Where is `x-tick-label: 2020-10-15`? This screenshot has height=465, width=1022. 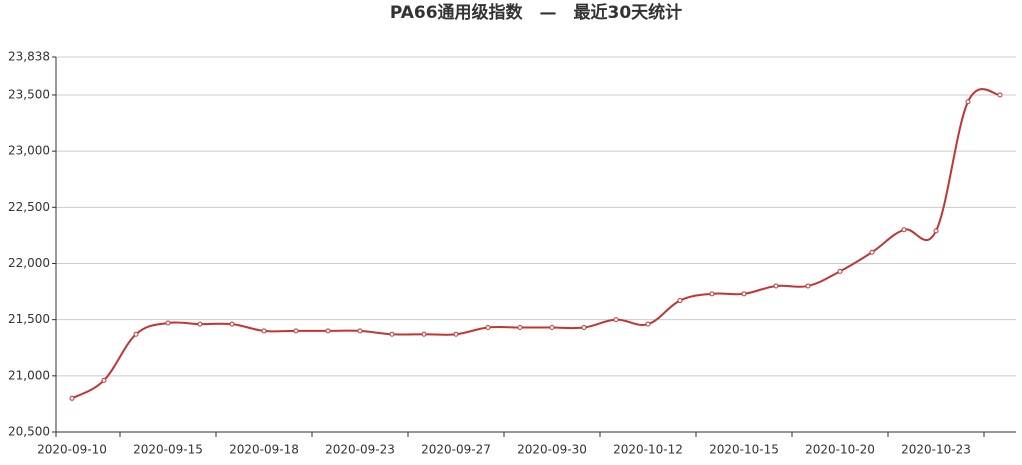
x-tick-label: 2020-10-15 is located at coordinates (744, 450).